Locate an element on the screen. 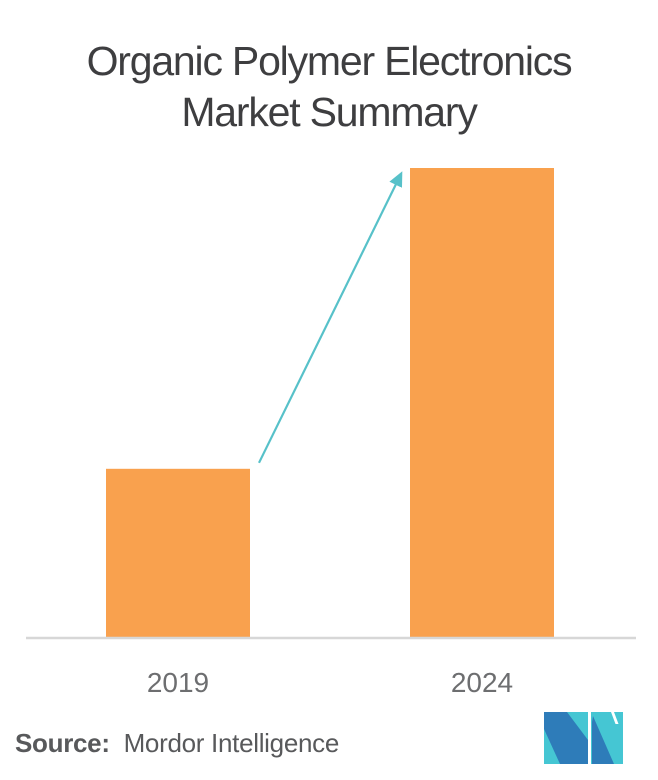 The height and width of the screenshot is (780, 658). source-text is located at coordinates (120, 743).